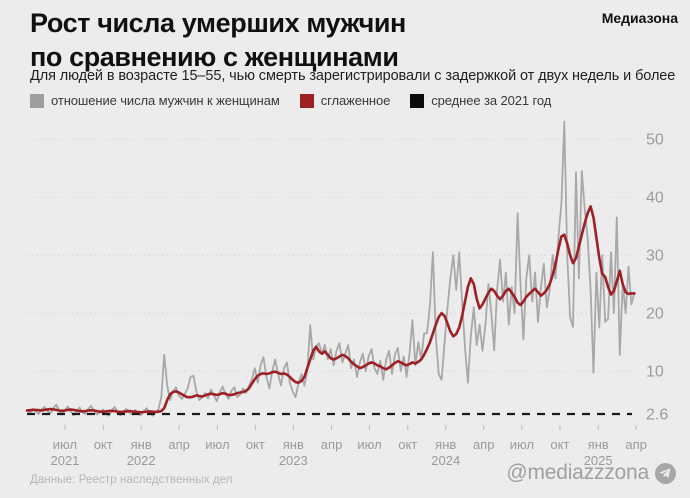 The image size is (690, 498). Describe the element at coordinates (655, 198) in the screenshot. I see `y-axis-label-40: 40` at that location.